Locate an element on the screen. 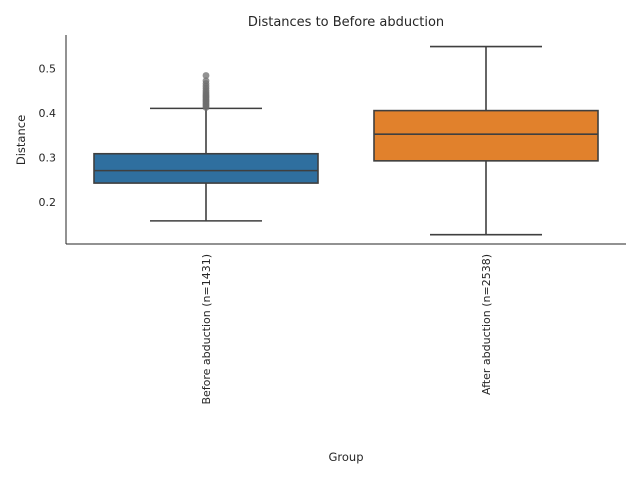 The image size is (640, 480). chart-title: Distances to Before abduction is located at coordinates (346, 22).